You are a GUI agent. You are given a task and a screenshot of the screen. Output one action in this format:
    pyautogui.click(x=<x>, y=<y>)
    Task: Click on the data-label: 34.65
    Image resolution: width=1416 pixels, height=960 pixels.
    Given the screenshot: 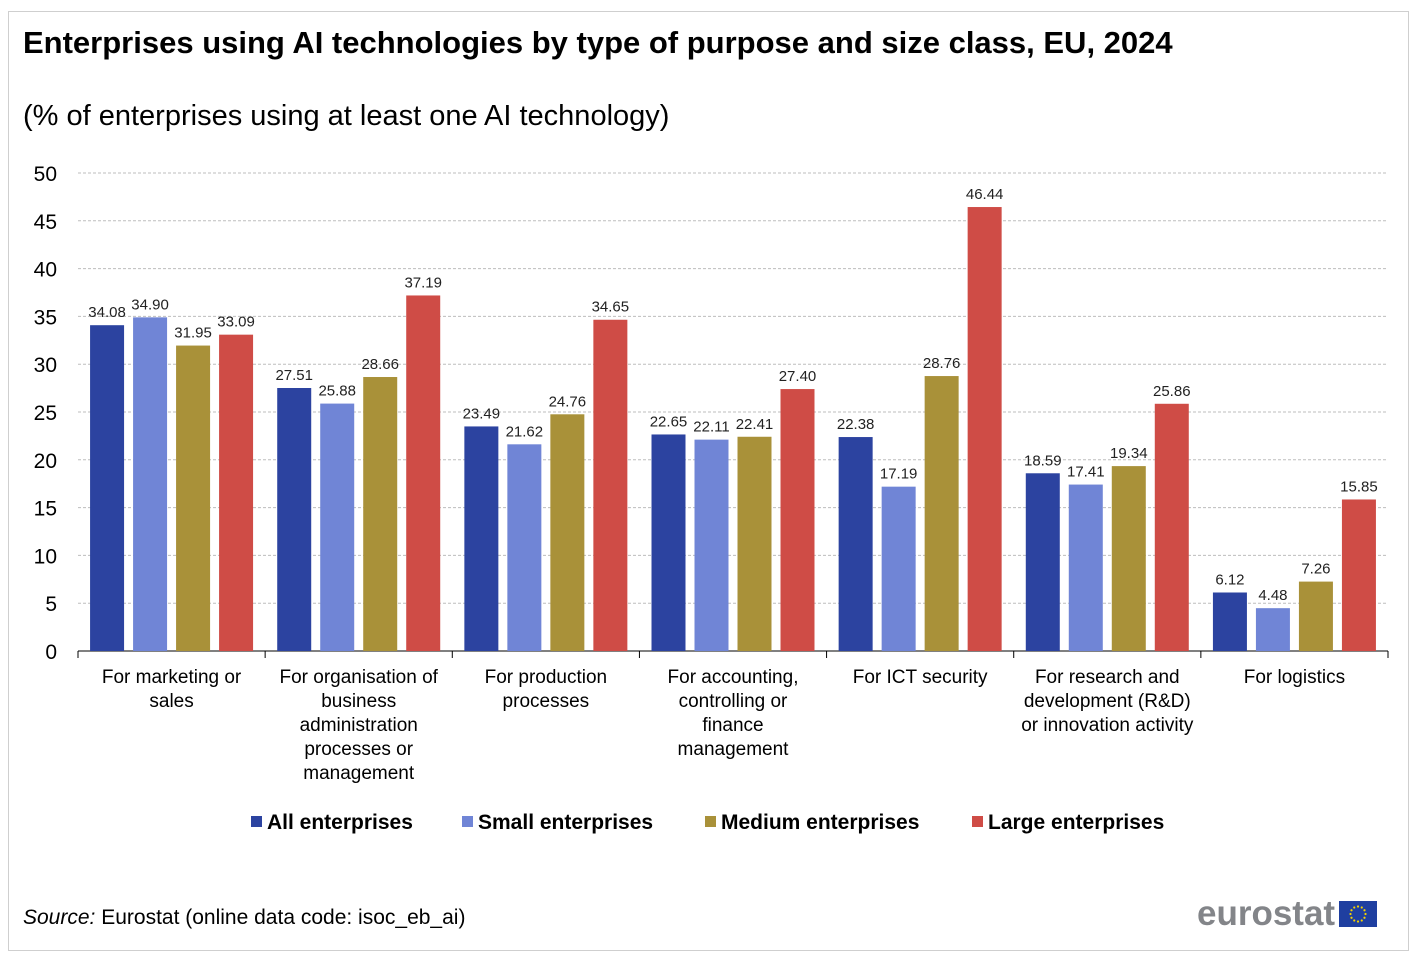 What is the action you would take?
    pyautogui.click(x=611, y=307)
    